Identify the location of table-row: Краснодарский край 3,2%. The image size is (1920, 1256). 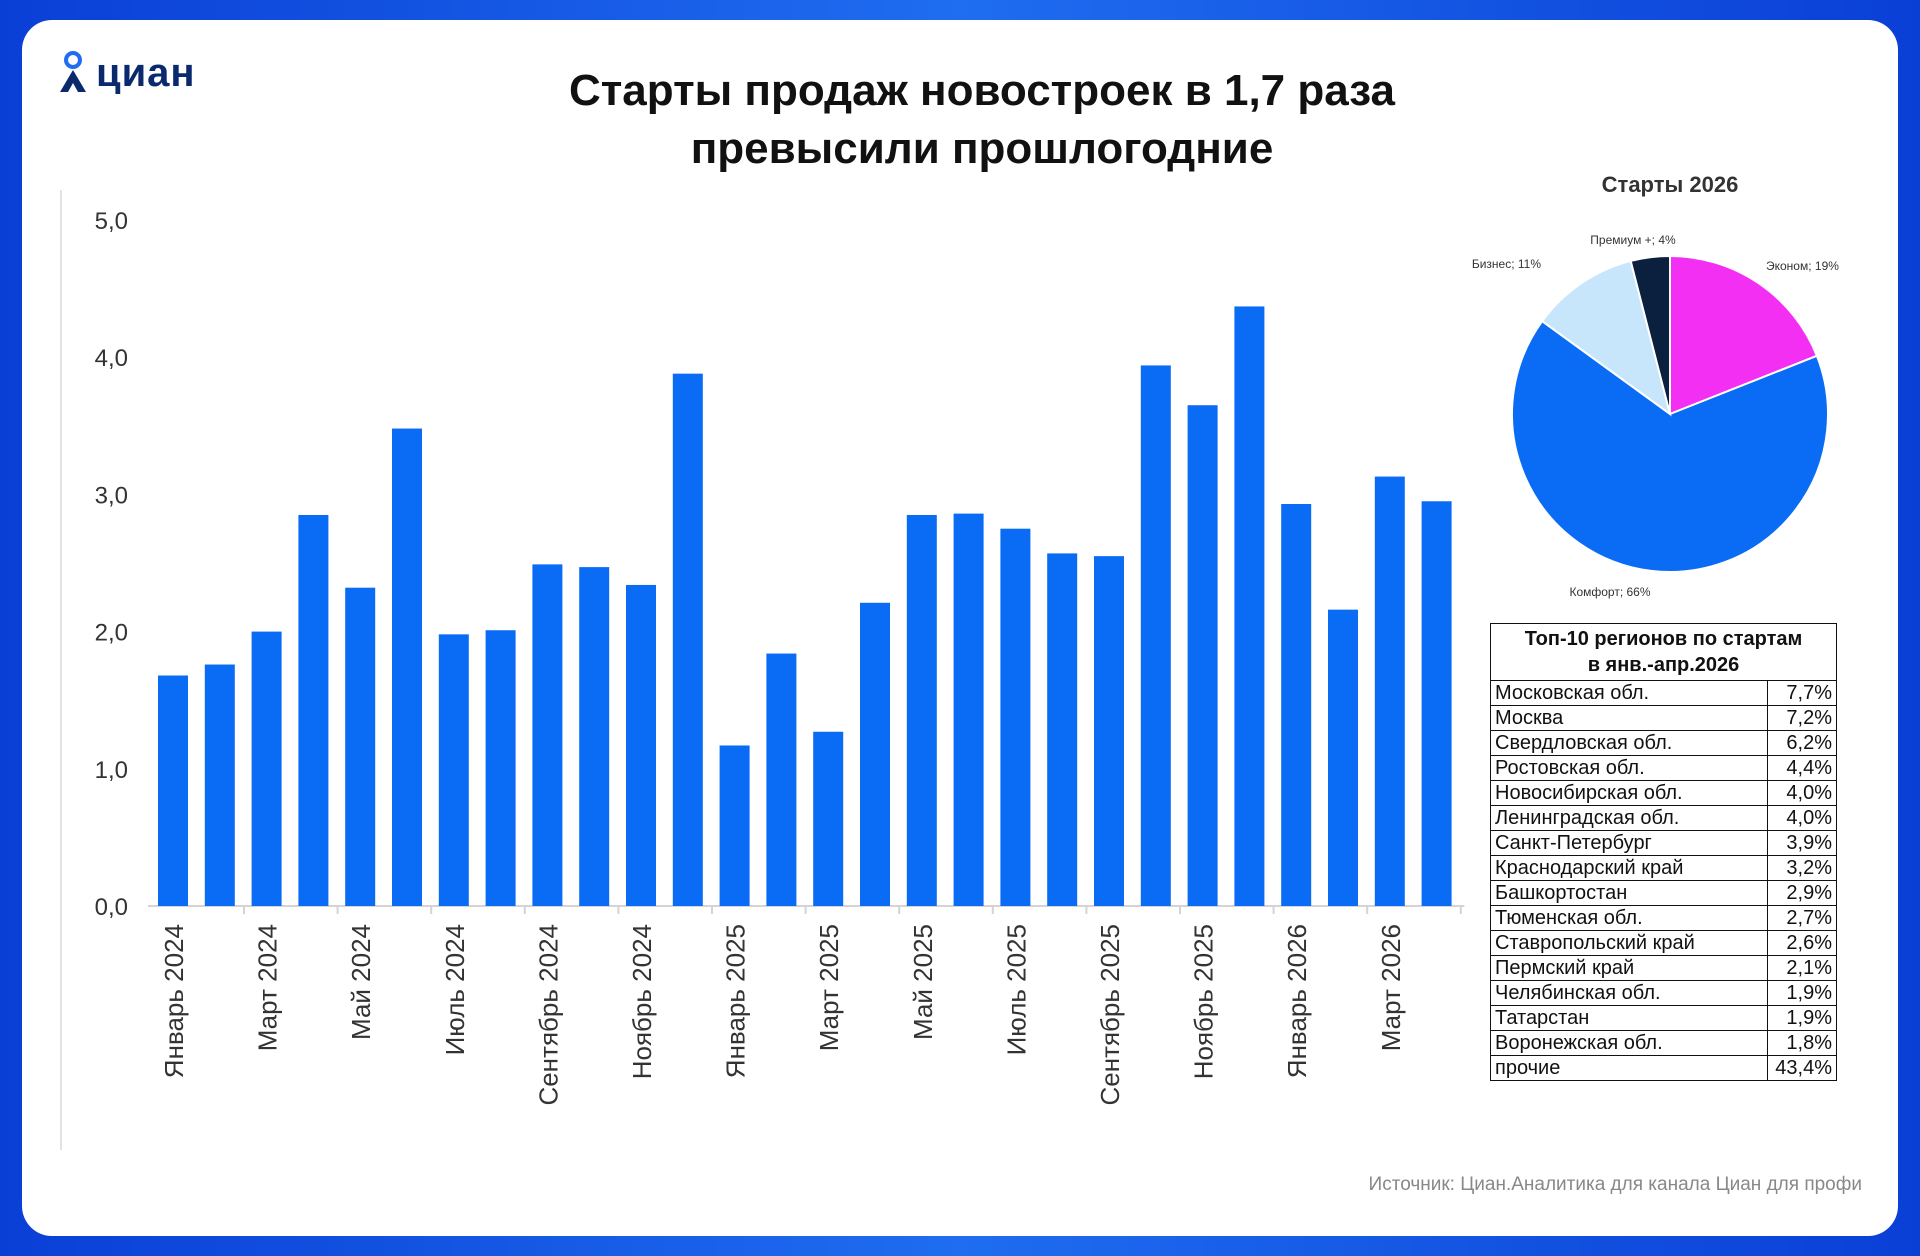
(1663, 868).